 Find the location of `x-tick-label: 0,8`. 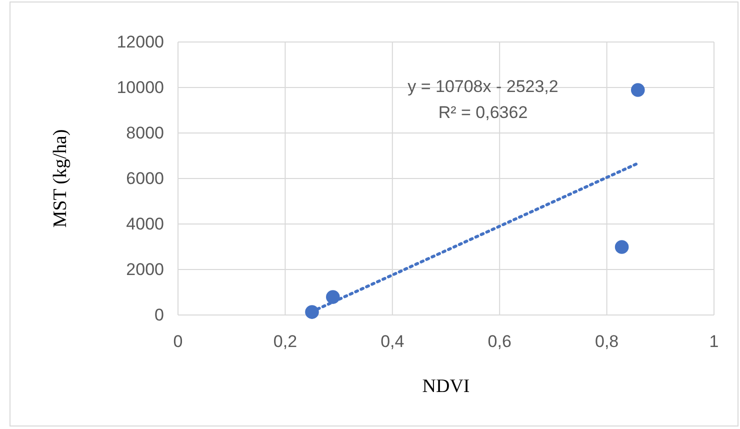

x-tick-label: 0,8 is located at coordinates (606, 342).